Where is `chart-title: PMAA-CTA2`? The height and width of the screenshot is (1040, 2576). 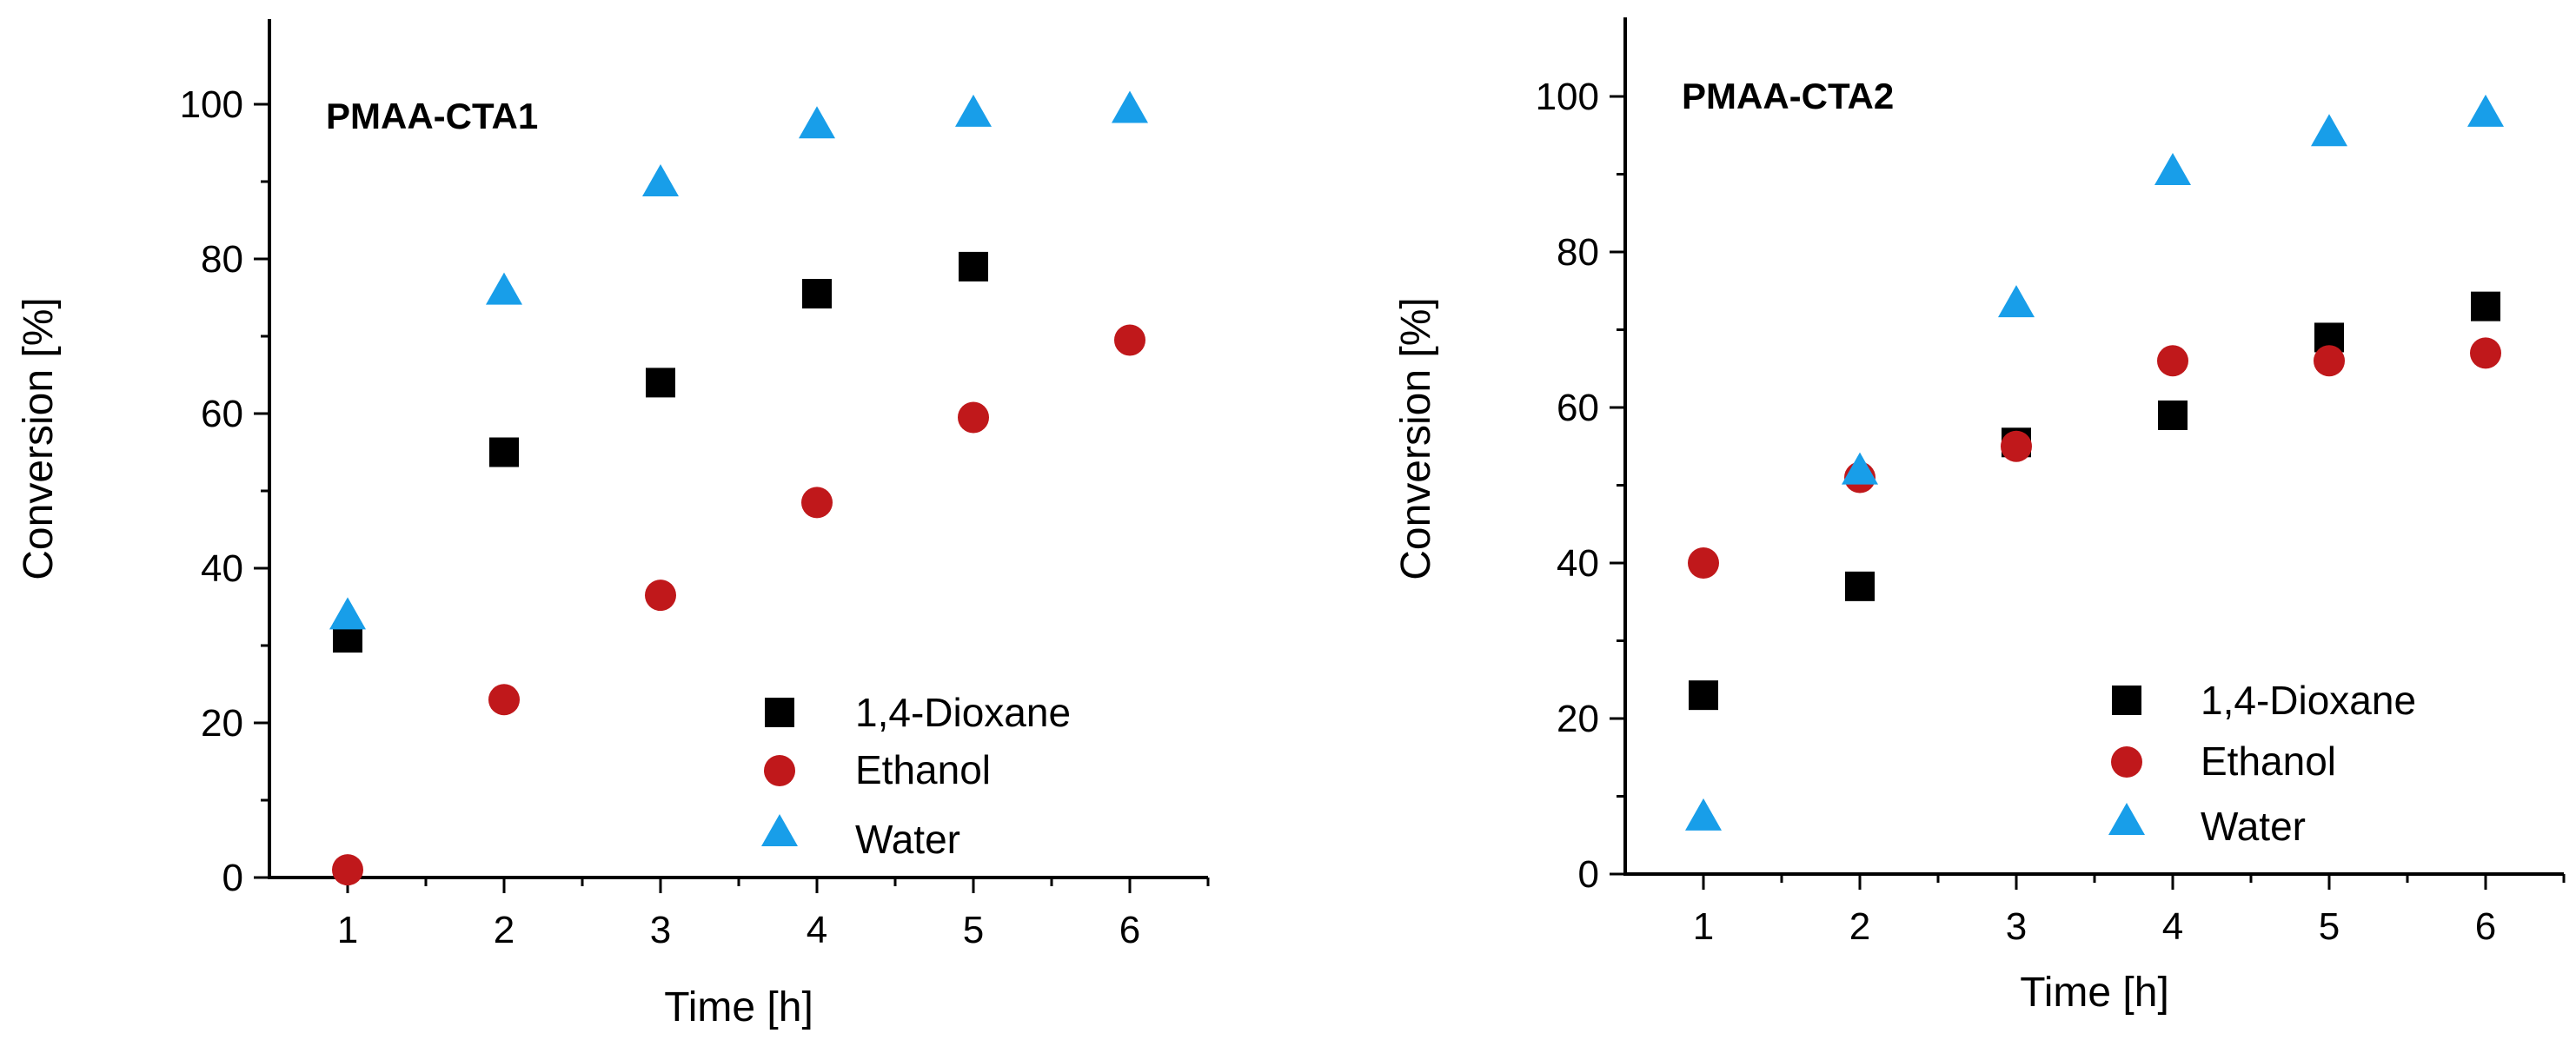
chart-title: PMAA-CTA2 is located at coordinates (1788, 96).